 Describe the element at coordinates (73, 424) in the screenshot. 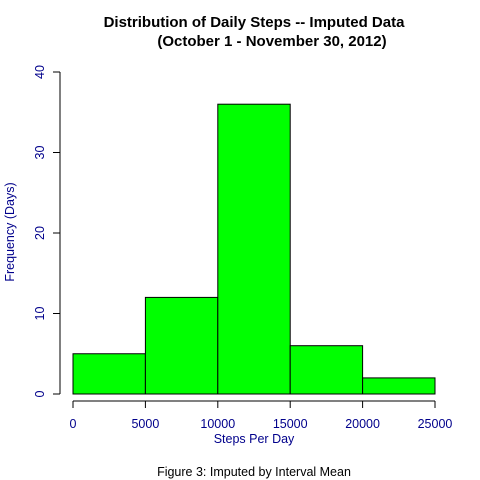

I see `x-tick-label: 0` at that location.